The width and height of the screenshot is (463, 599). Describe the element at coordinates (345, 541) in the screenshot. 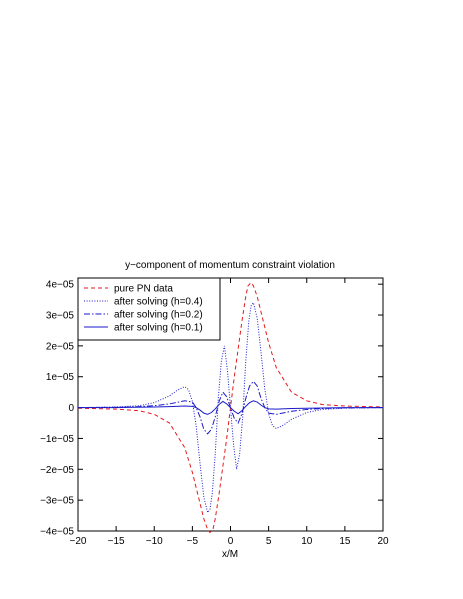

I see `x-tick-label: 15` at that location.